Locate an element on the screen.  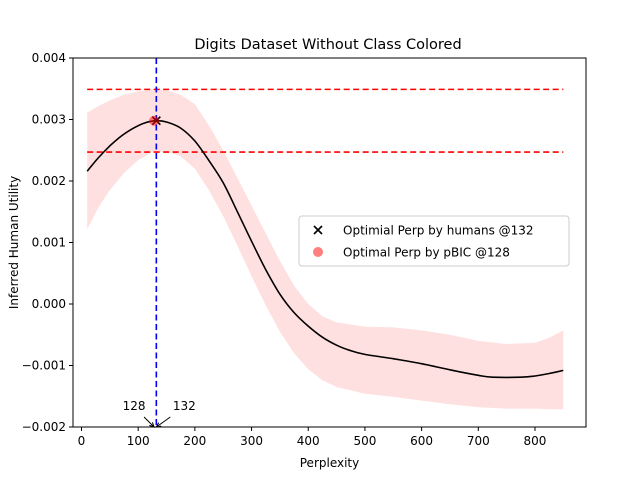
optimum-markers is located at coordinates (155, 120).